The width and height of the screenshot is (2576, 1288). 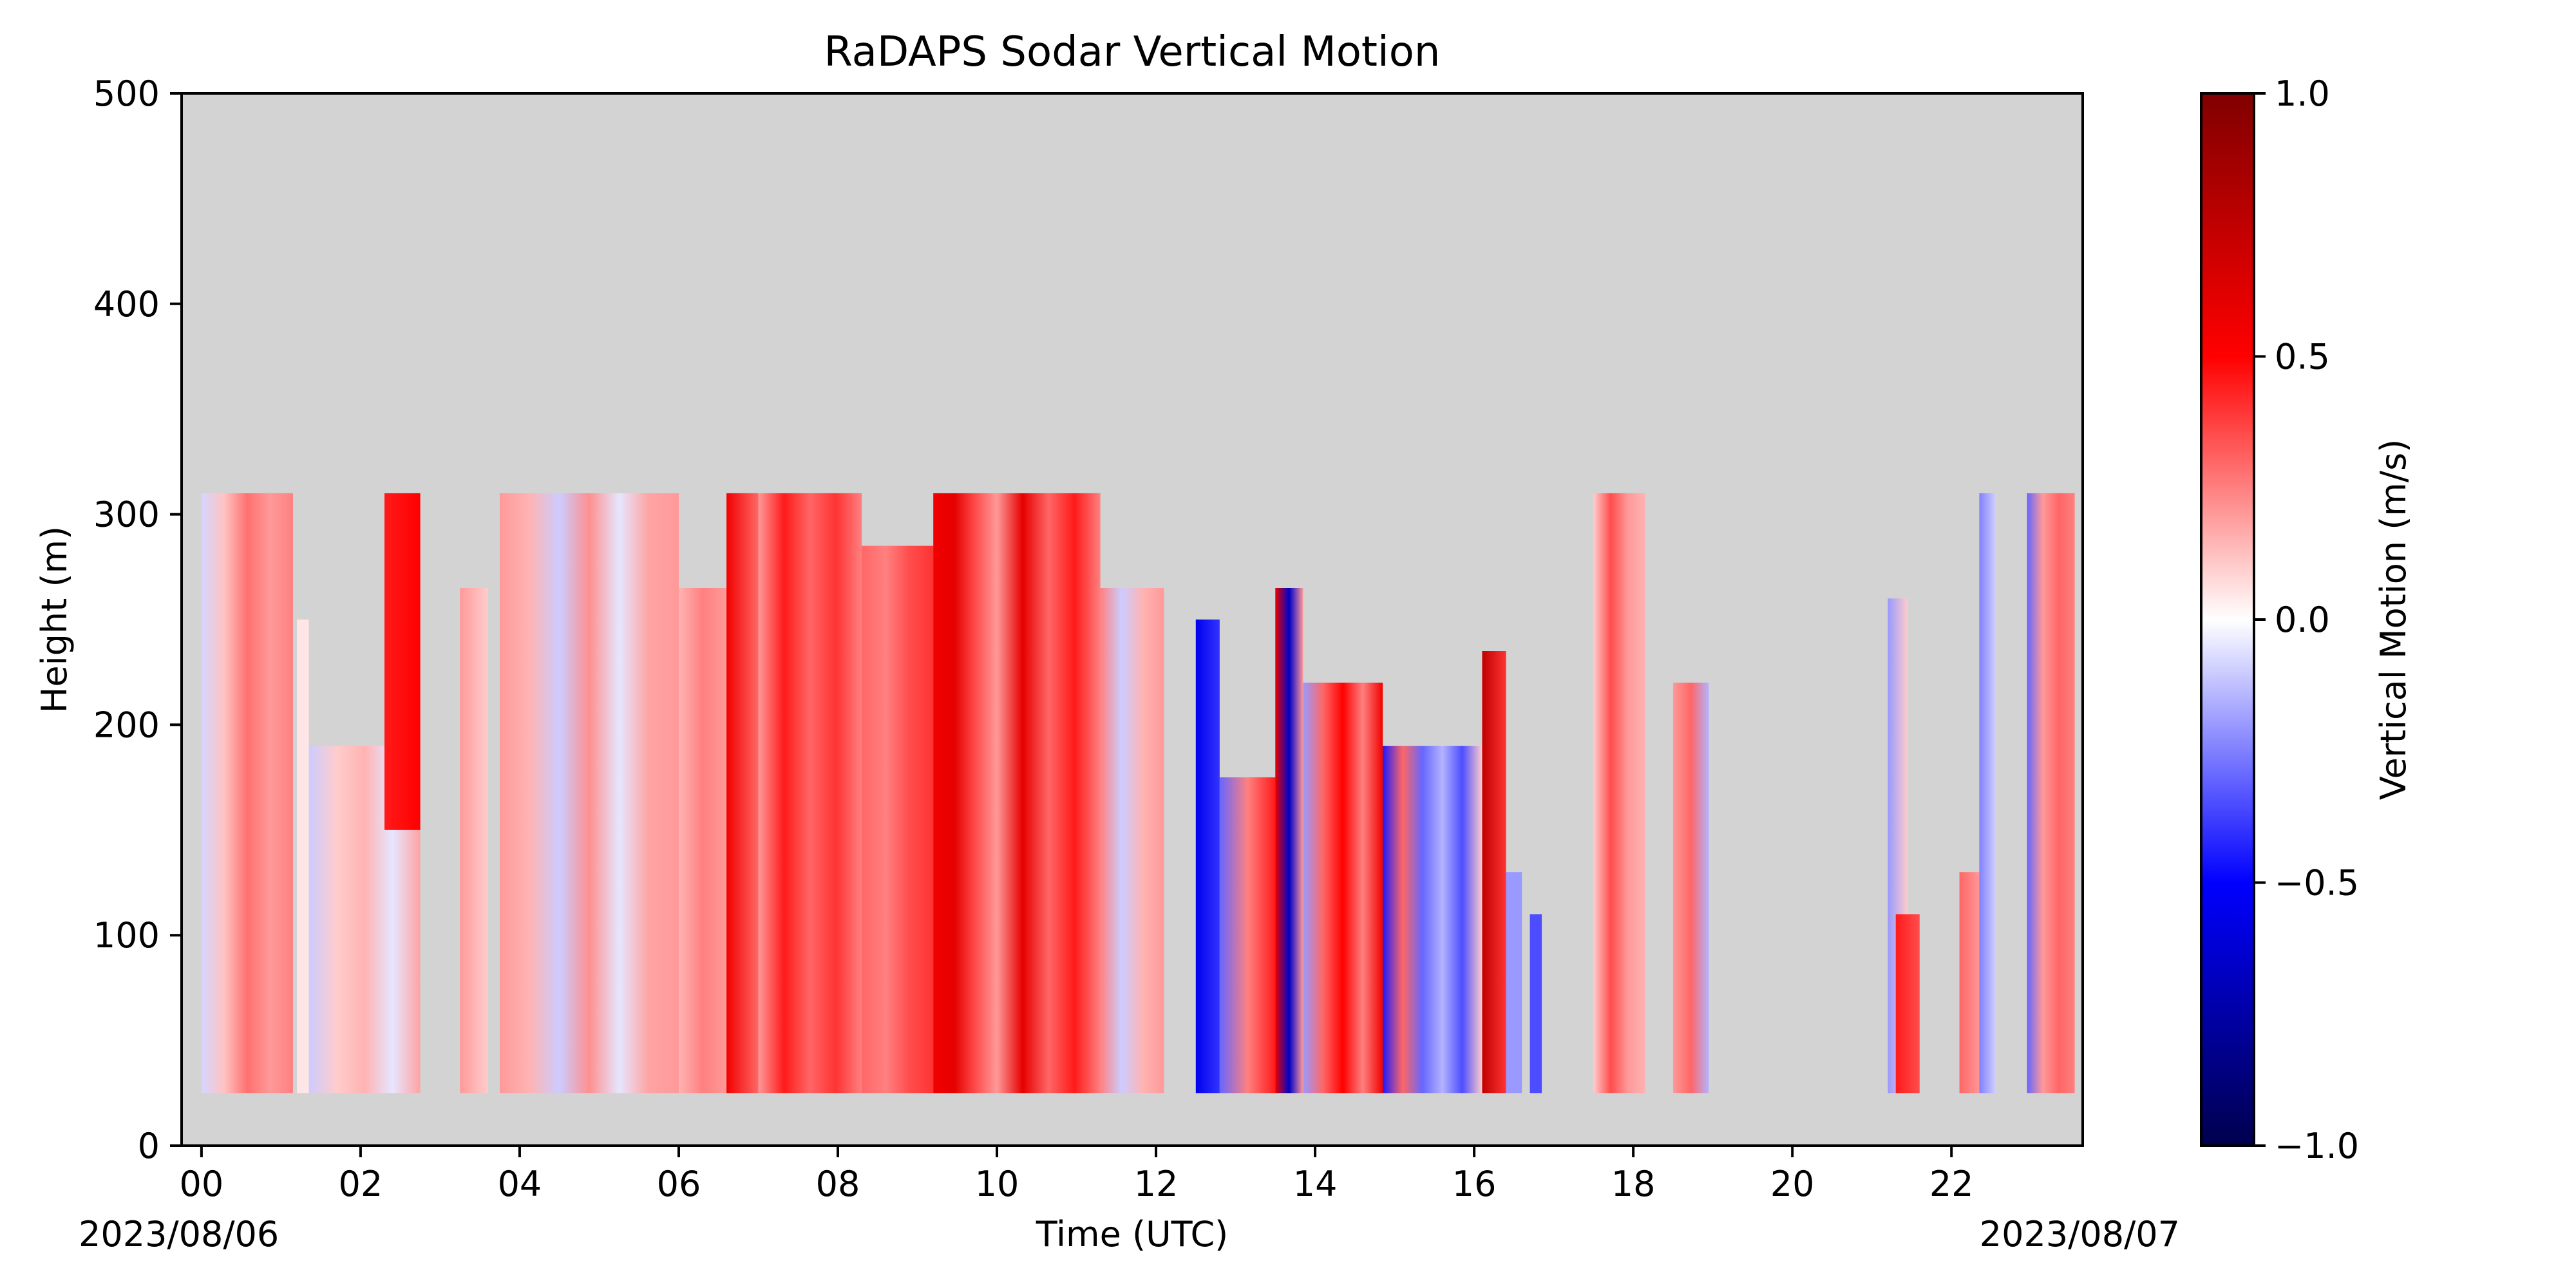 What do you see at coordinates (127, 936) in the screenshot?
I see `y-tick-label: 100` at bounding box center [127, 936].